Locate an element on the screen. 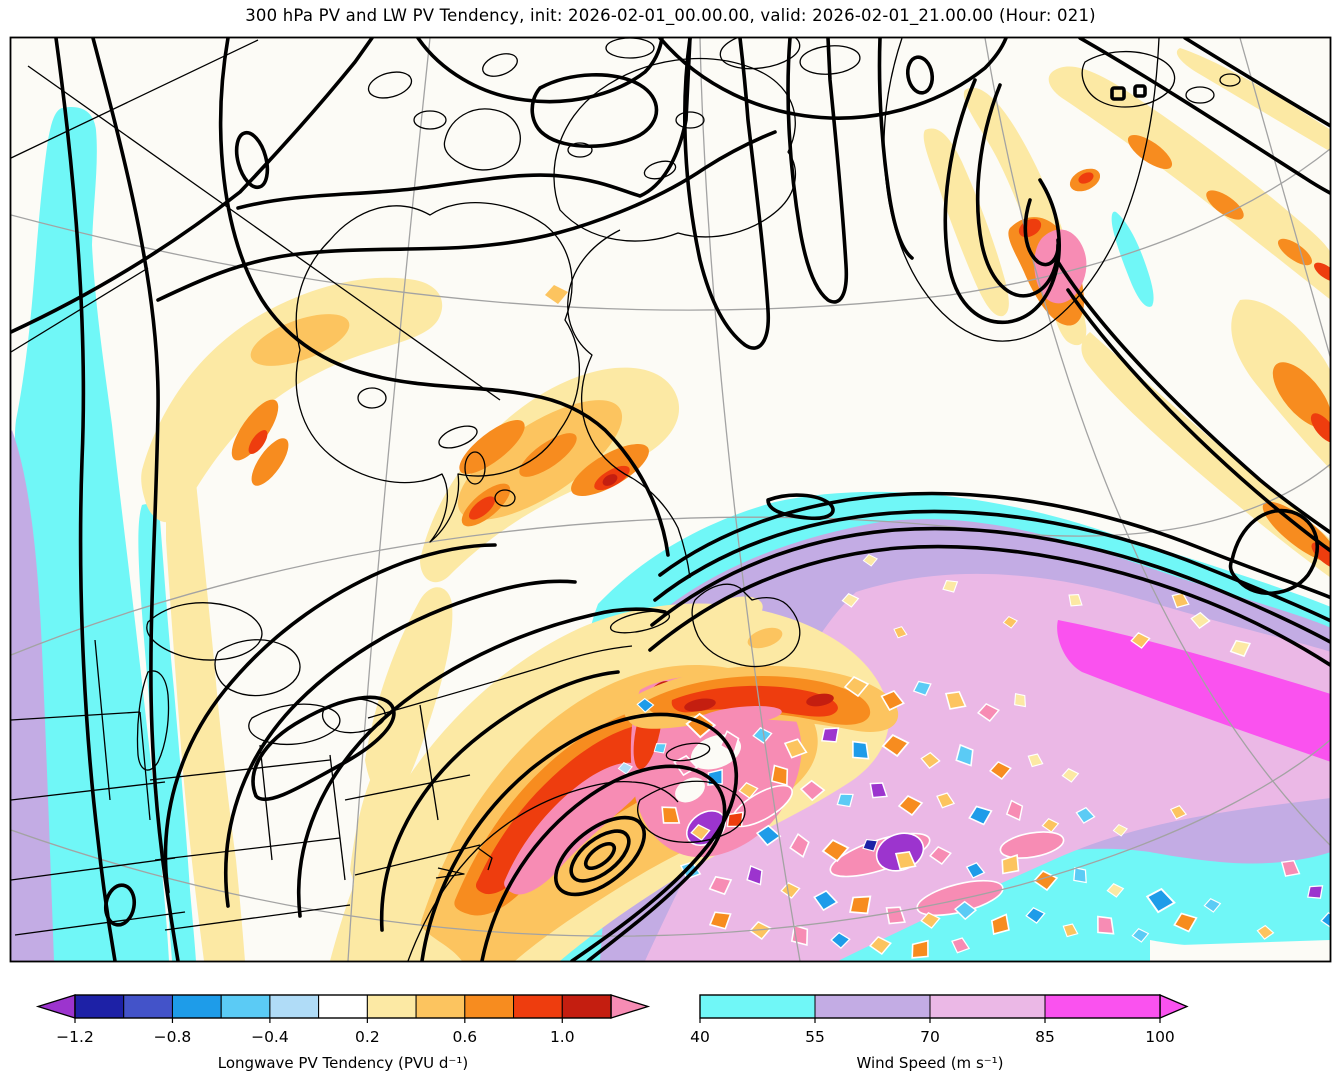 Image resolution: width=1341 pixels, height=1084 pixels. colorbar-tick-label: 0.6 is located at coordinates (464, 1037).